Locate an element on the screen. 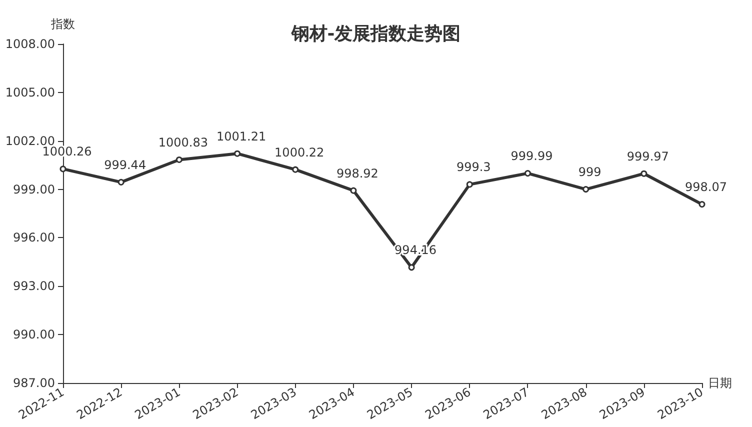 This screenshot has height=427, width=752. y-tick-label: 1008.00 is located at coordinates (30, 44).